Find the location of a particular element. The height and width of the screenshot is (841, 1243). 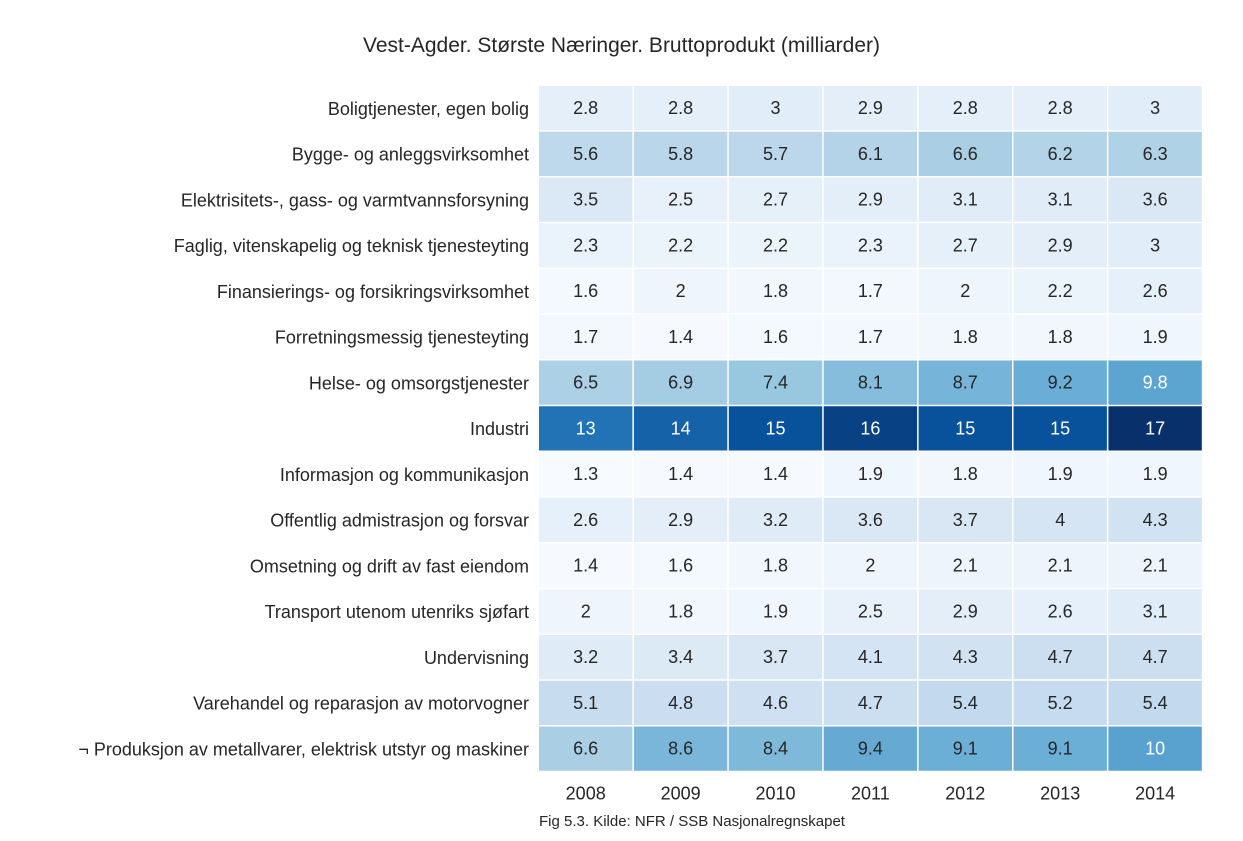

cell-value-label: 15 is located at coordinates (775, 428).